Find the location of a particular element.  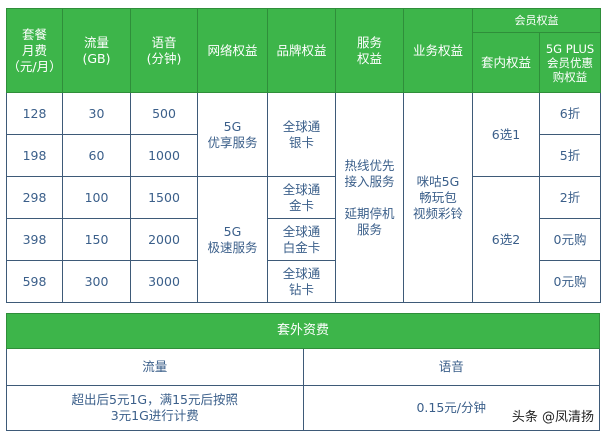

fee-cell: 598 is located at coordinates (34, 281).